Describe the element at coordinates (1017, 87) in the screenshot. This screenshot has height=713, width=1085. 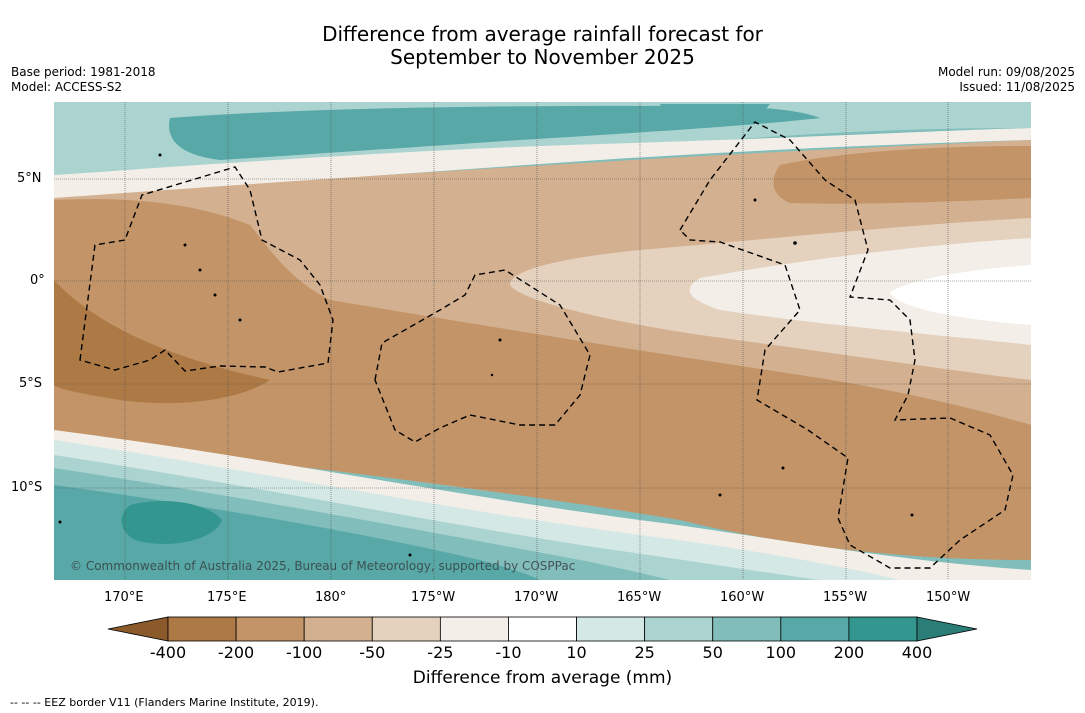
I see `issued-date: Issued: 11/08/2025` at that location.